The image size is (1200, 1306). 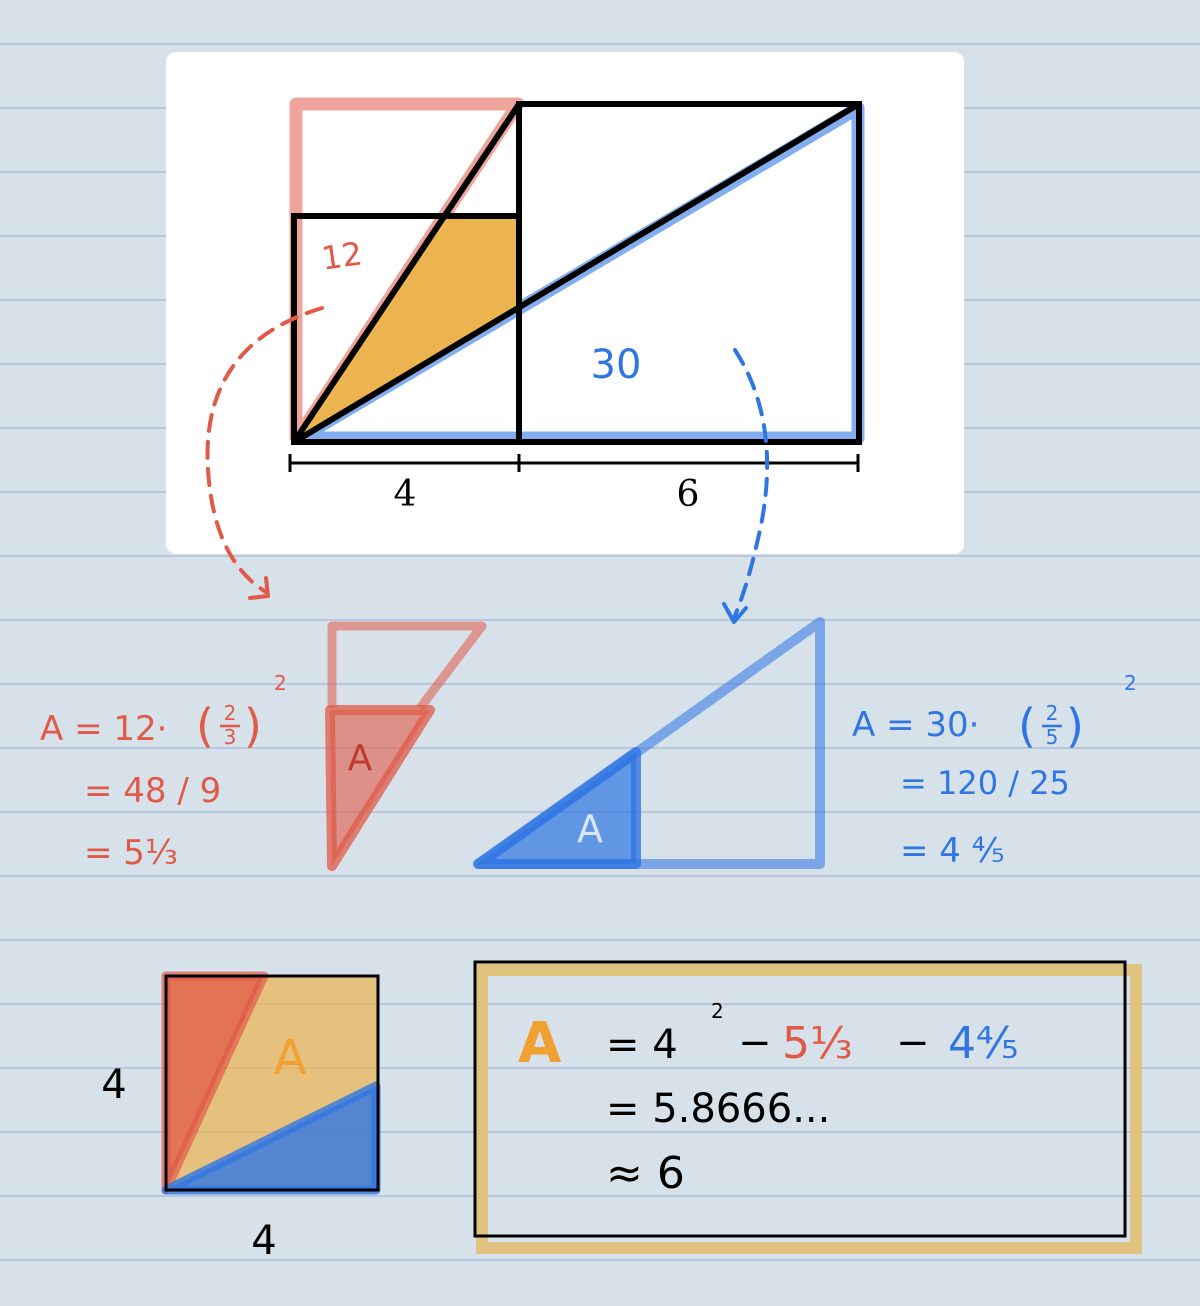 What do you see at coordinates (574, 463) in the screenshot?
I see `dimension-bar` at bounding box center [574, 463].